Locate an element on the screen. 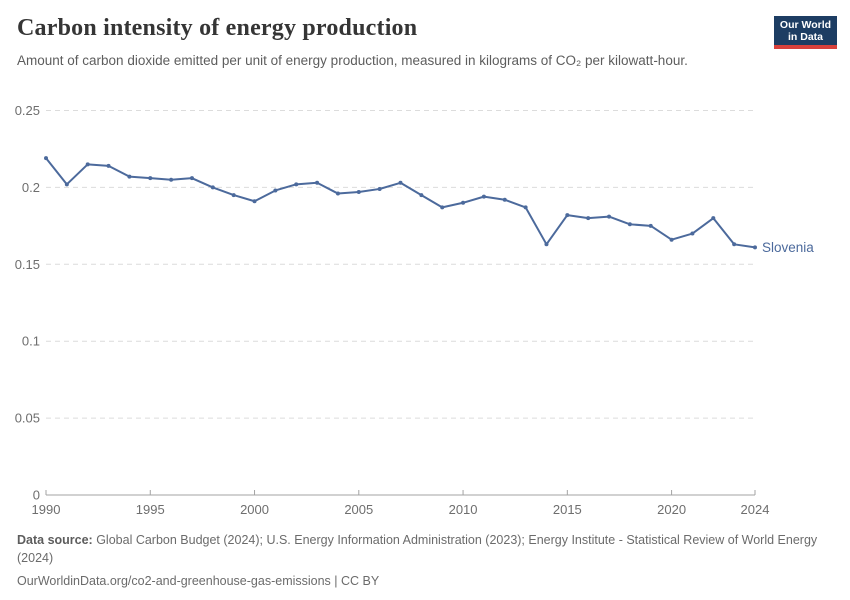 This screenshot has width=850, height=600. x-tick-label: 1995 is located at coordinates (150, 509).